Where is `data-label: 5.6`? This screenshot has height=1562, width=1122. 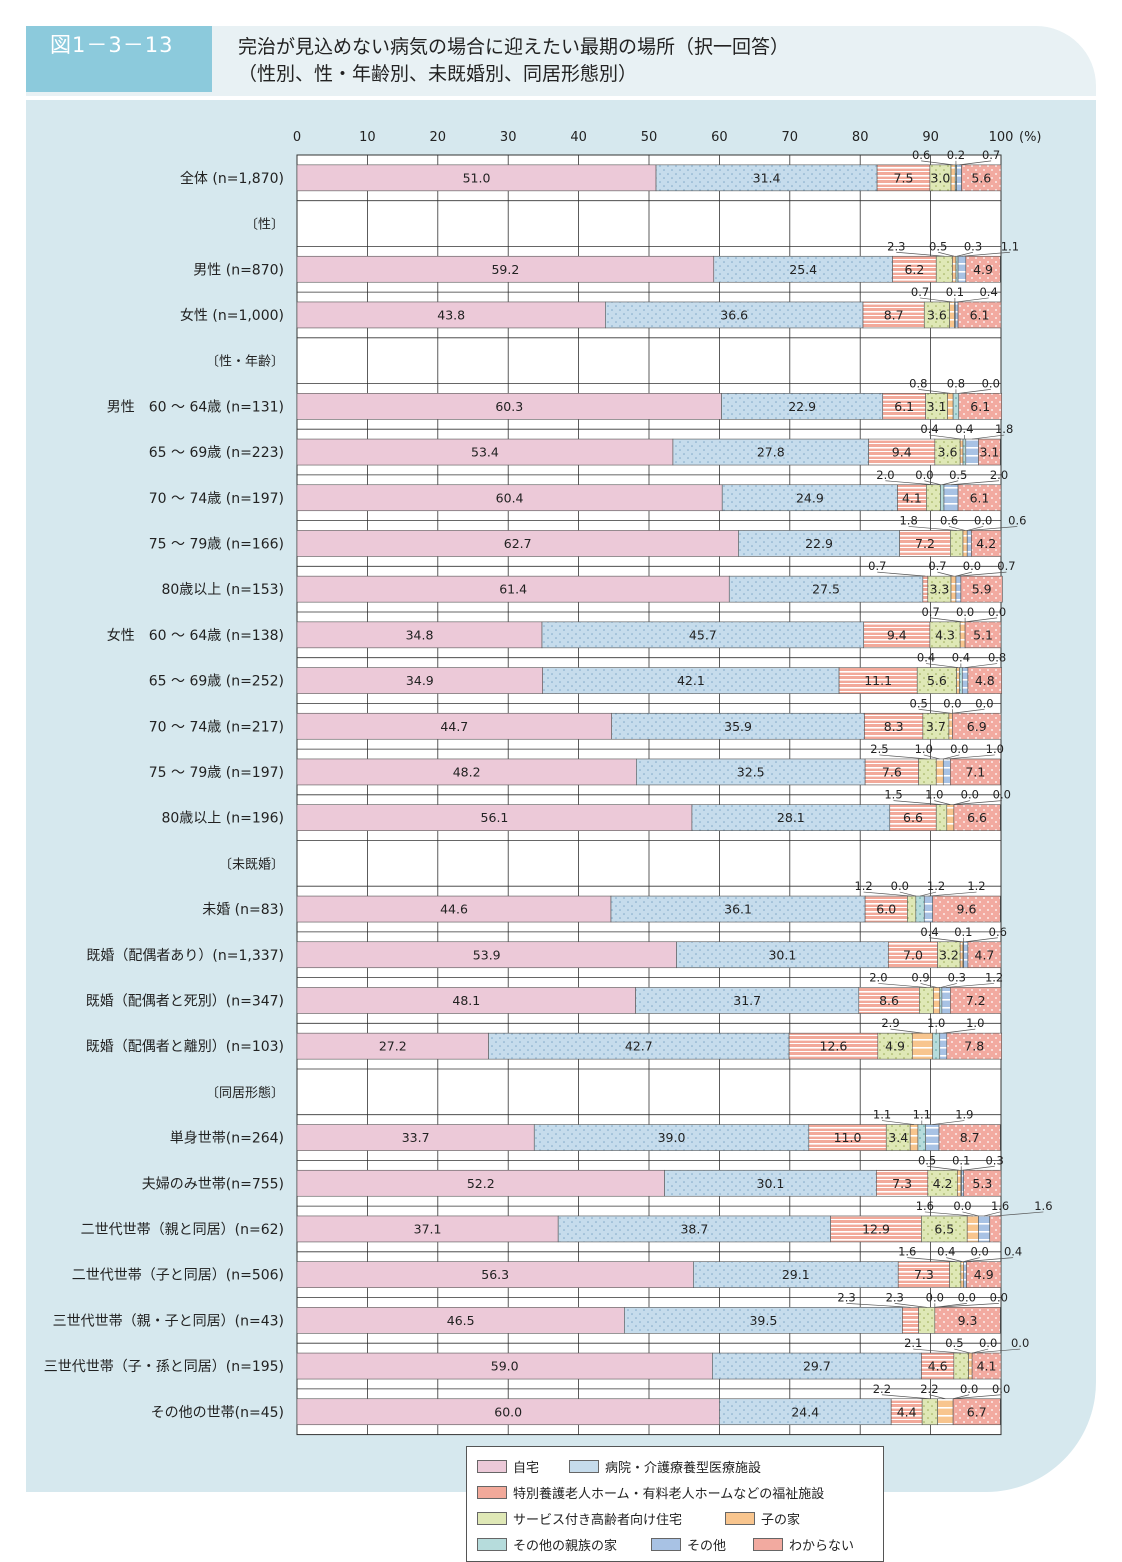
data-label: 5.6 is located at coordinates (937, 680).